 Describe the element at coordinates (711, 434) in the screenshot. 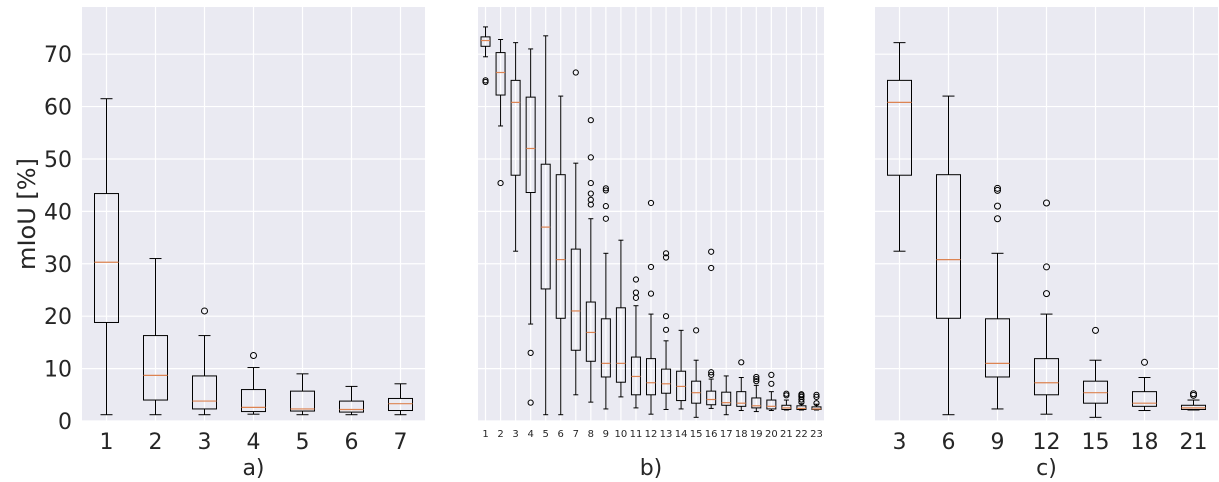

I see `x-tick-label: 16` at that location.